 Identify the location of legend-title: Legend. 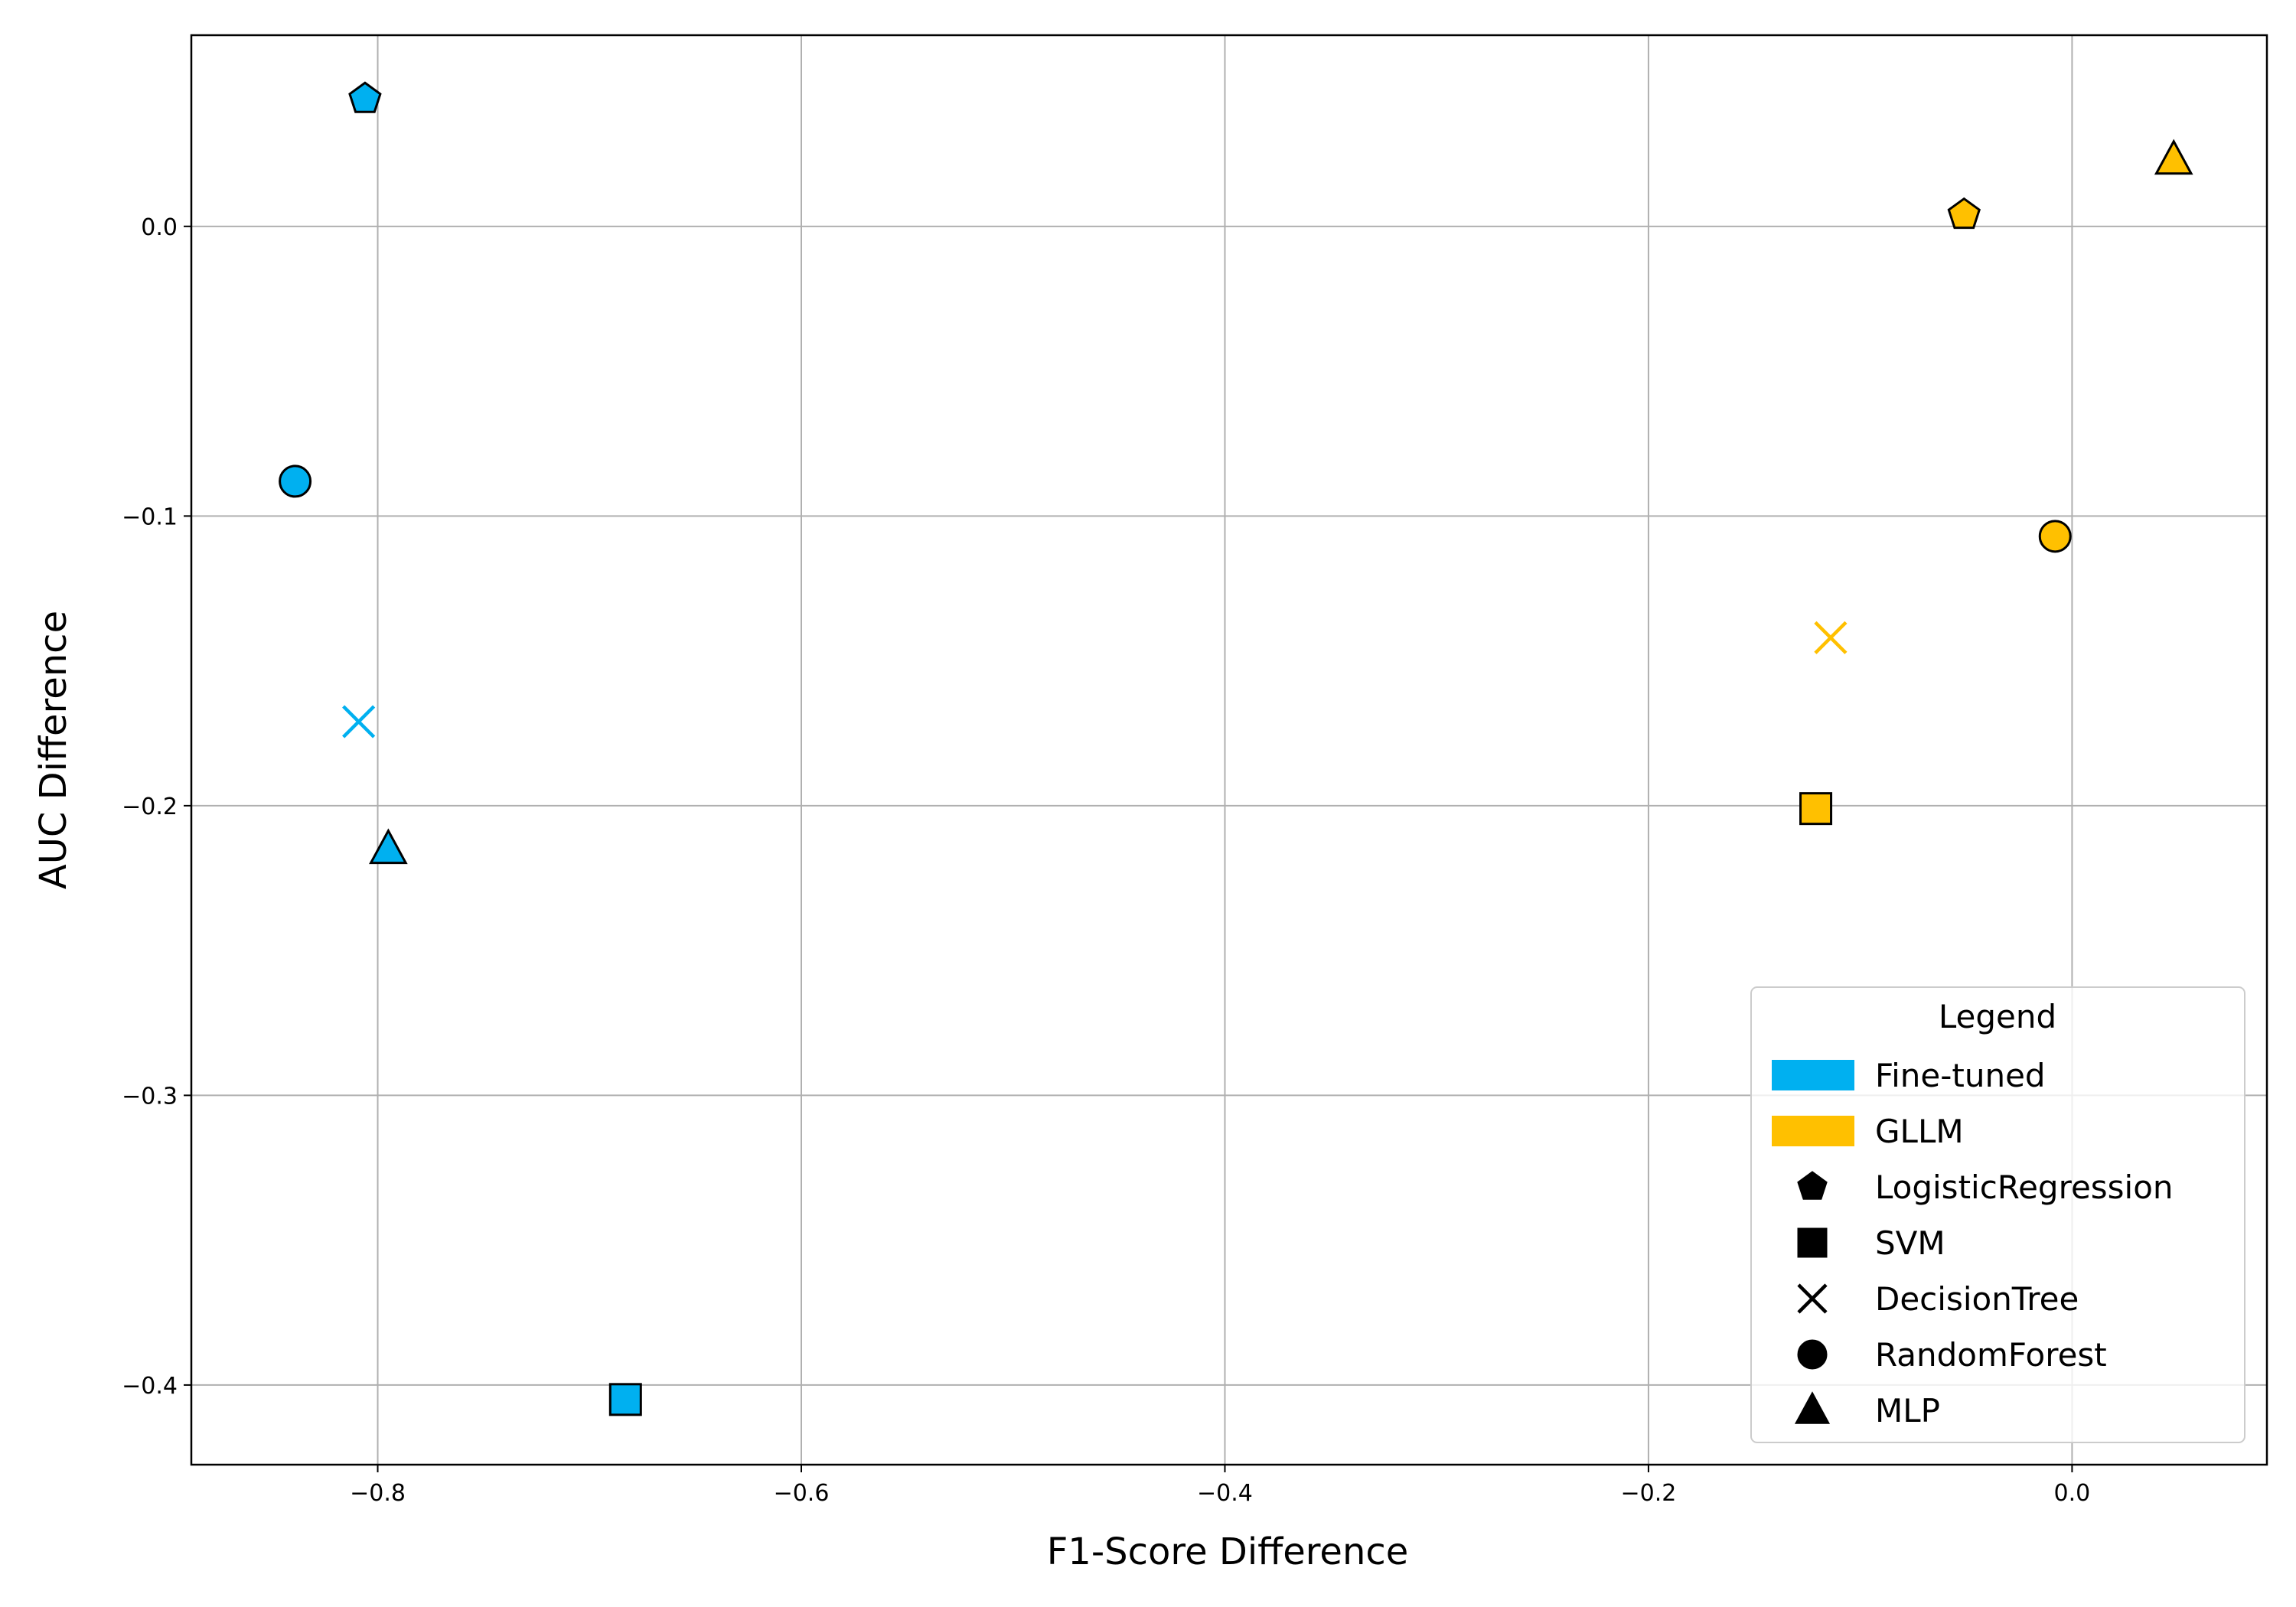
(1997, 1017).